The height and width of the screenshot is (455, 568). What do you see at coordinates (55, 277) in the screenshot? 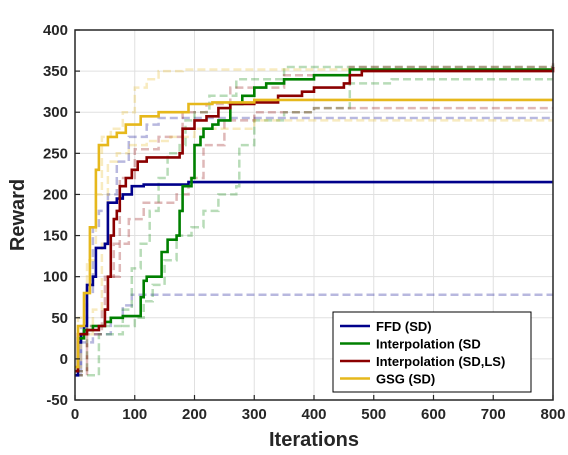
I see `y-tick-label: 100` at bounding box center [55, 277].